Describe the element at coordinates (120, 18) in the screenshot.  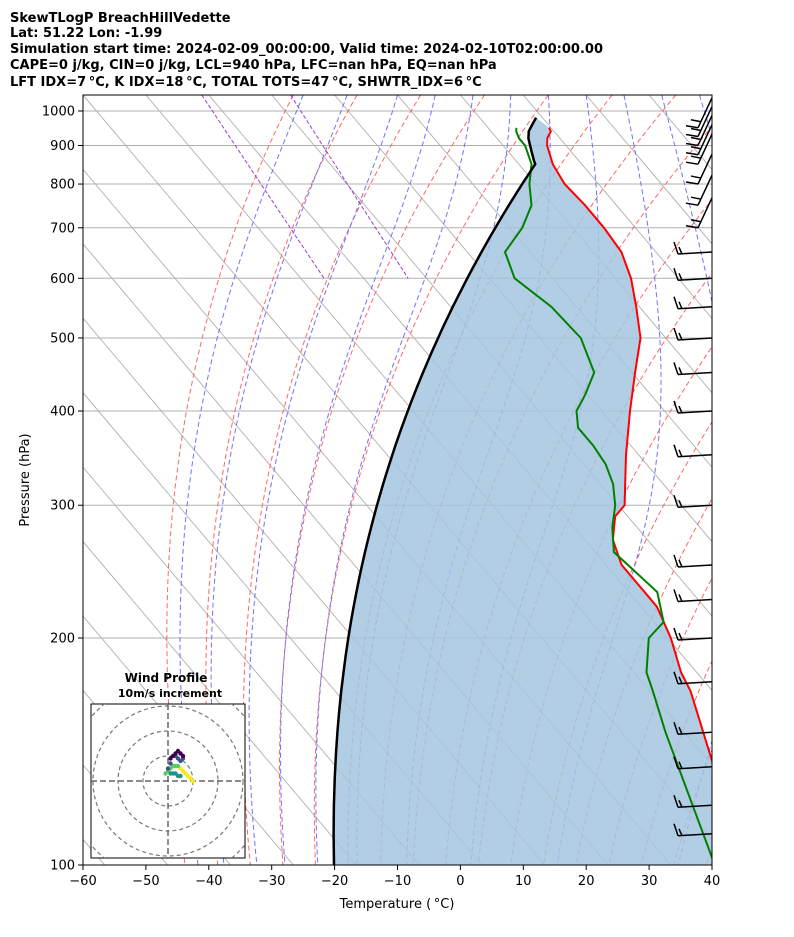
I see `chart-title: SkewTLogP BreachHillVedette` at that location.